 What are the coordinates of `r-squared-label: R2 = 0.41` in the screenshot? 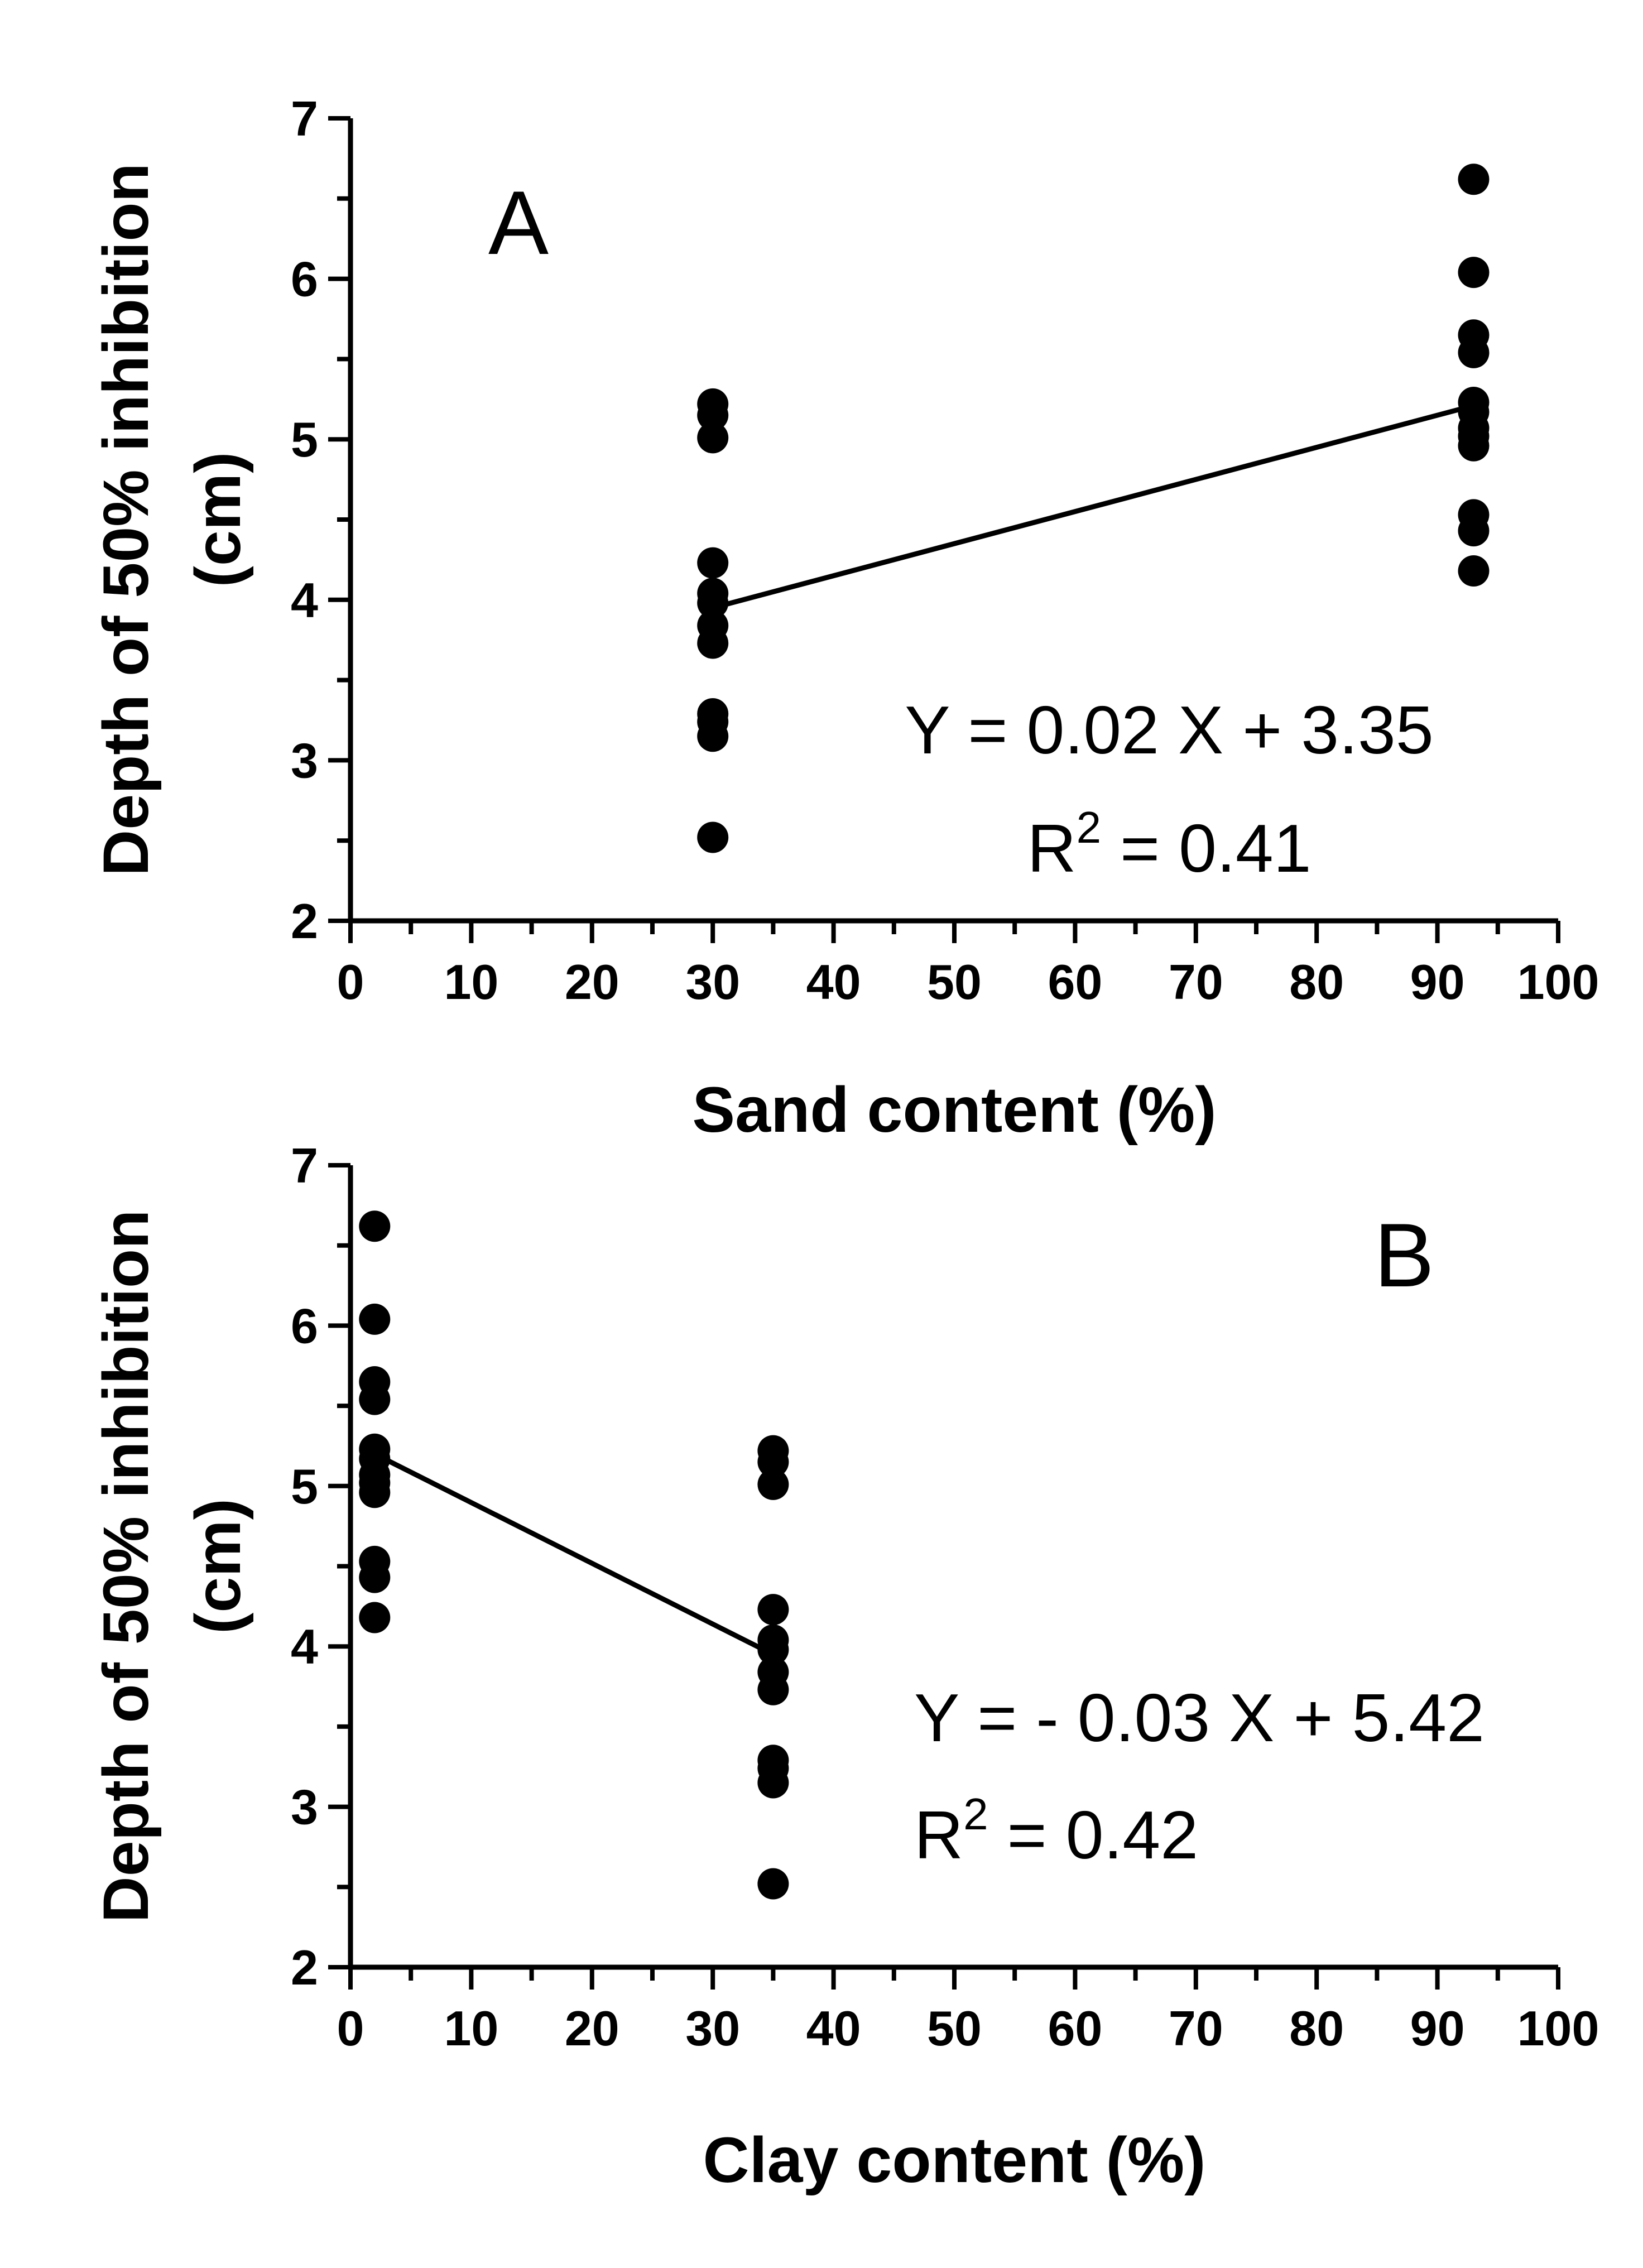 It's located at (1169, 844).